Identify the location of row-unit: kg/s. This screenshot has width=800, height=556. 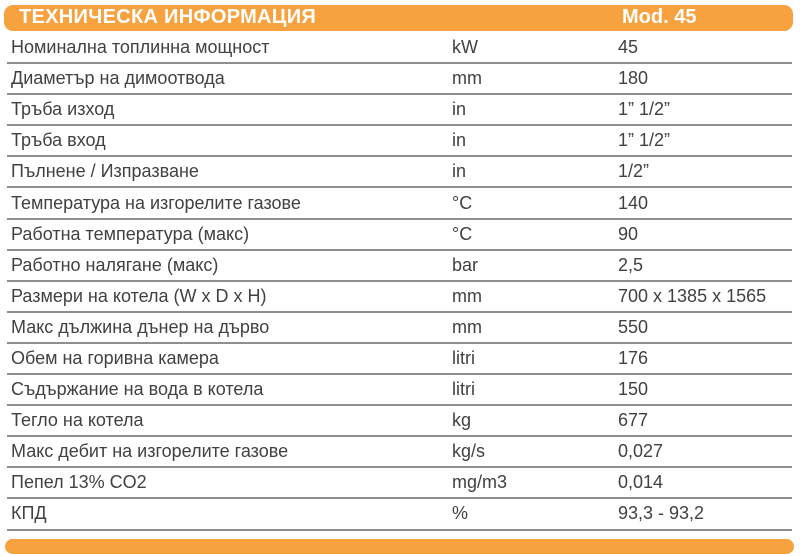
(469, 451).